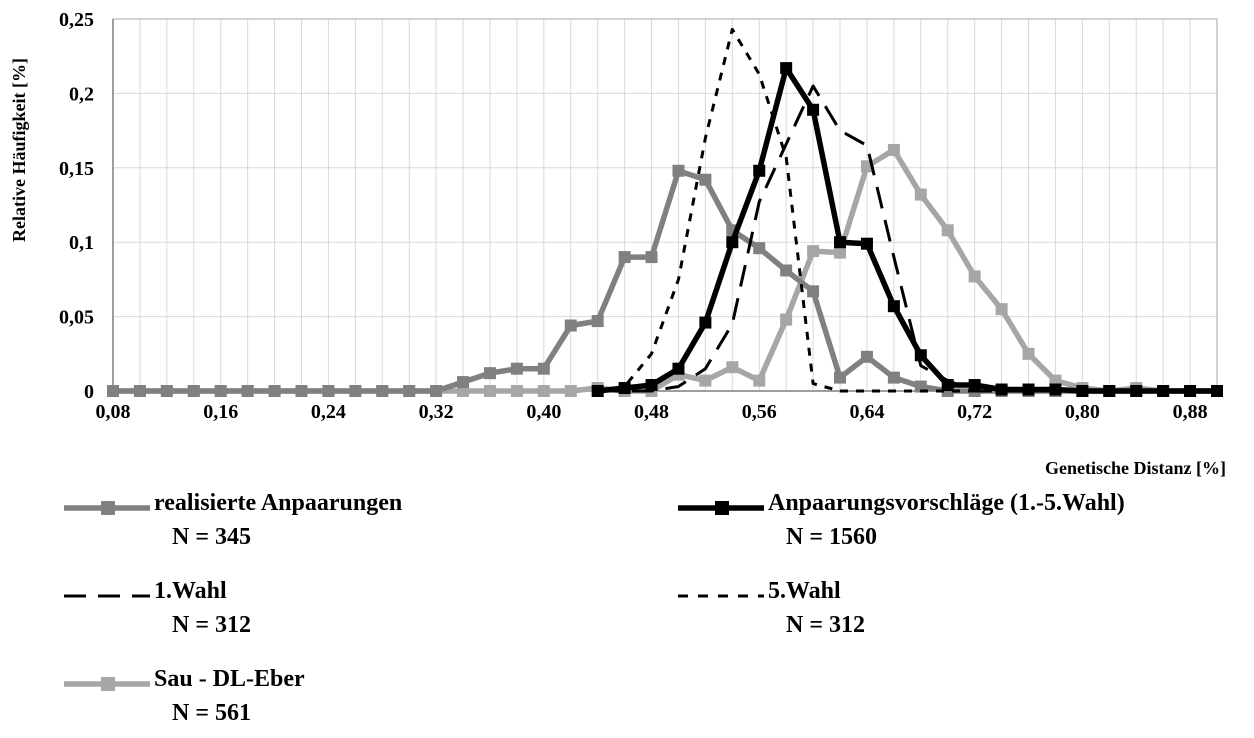 This screenshot has width=1254, height=738. Describe the element at coordinates (76, 20) in the screenshot. I see `y-tick-label: 0,25` at that location.